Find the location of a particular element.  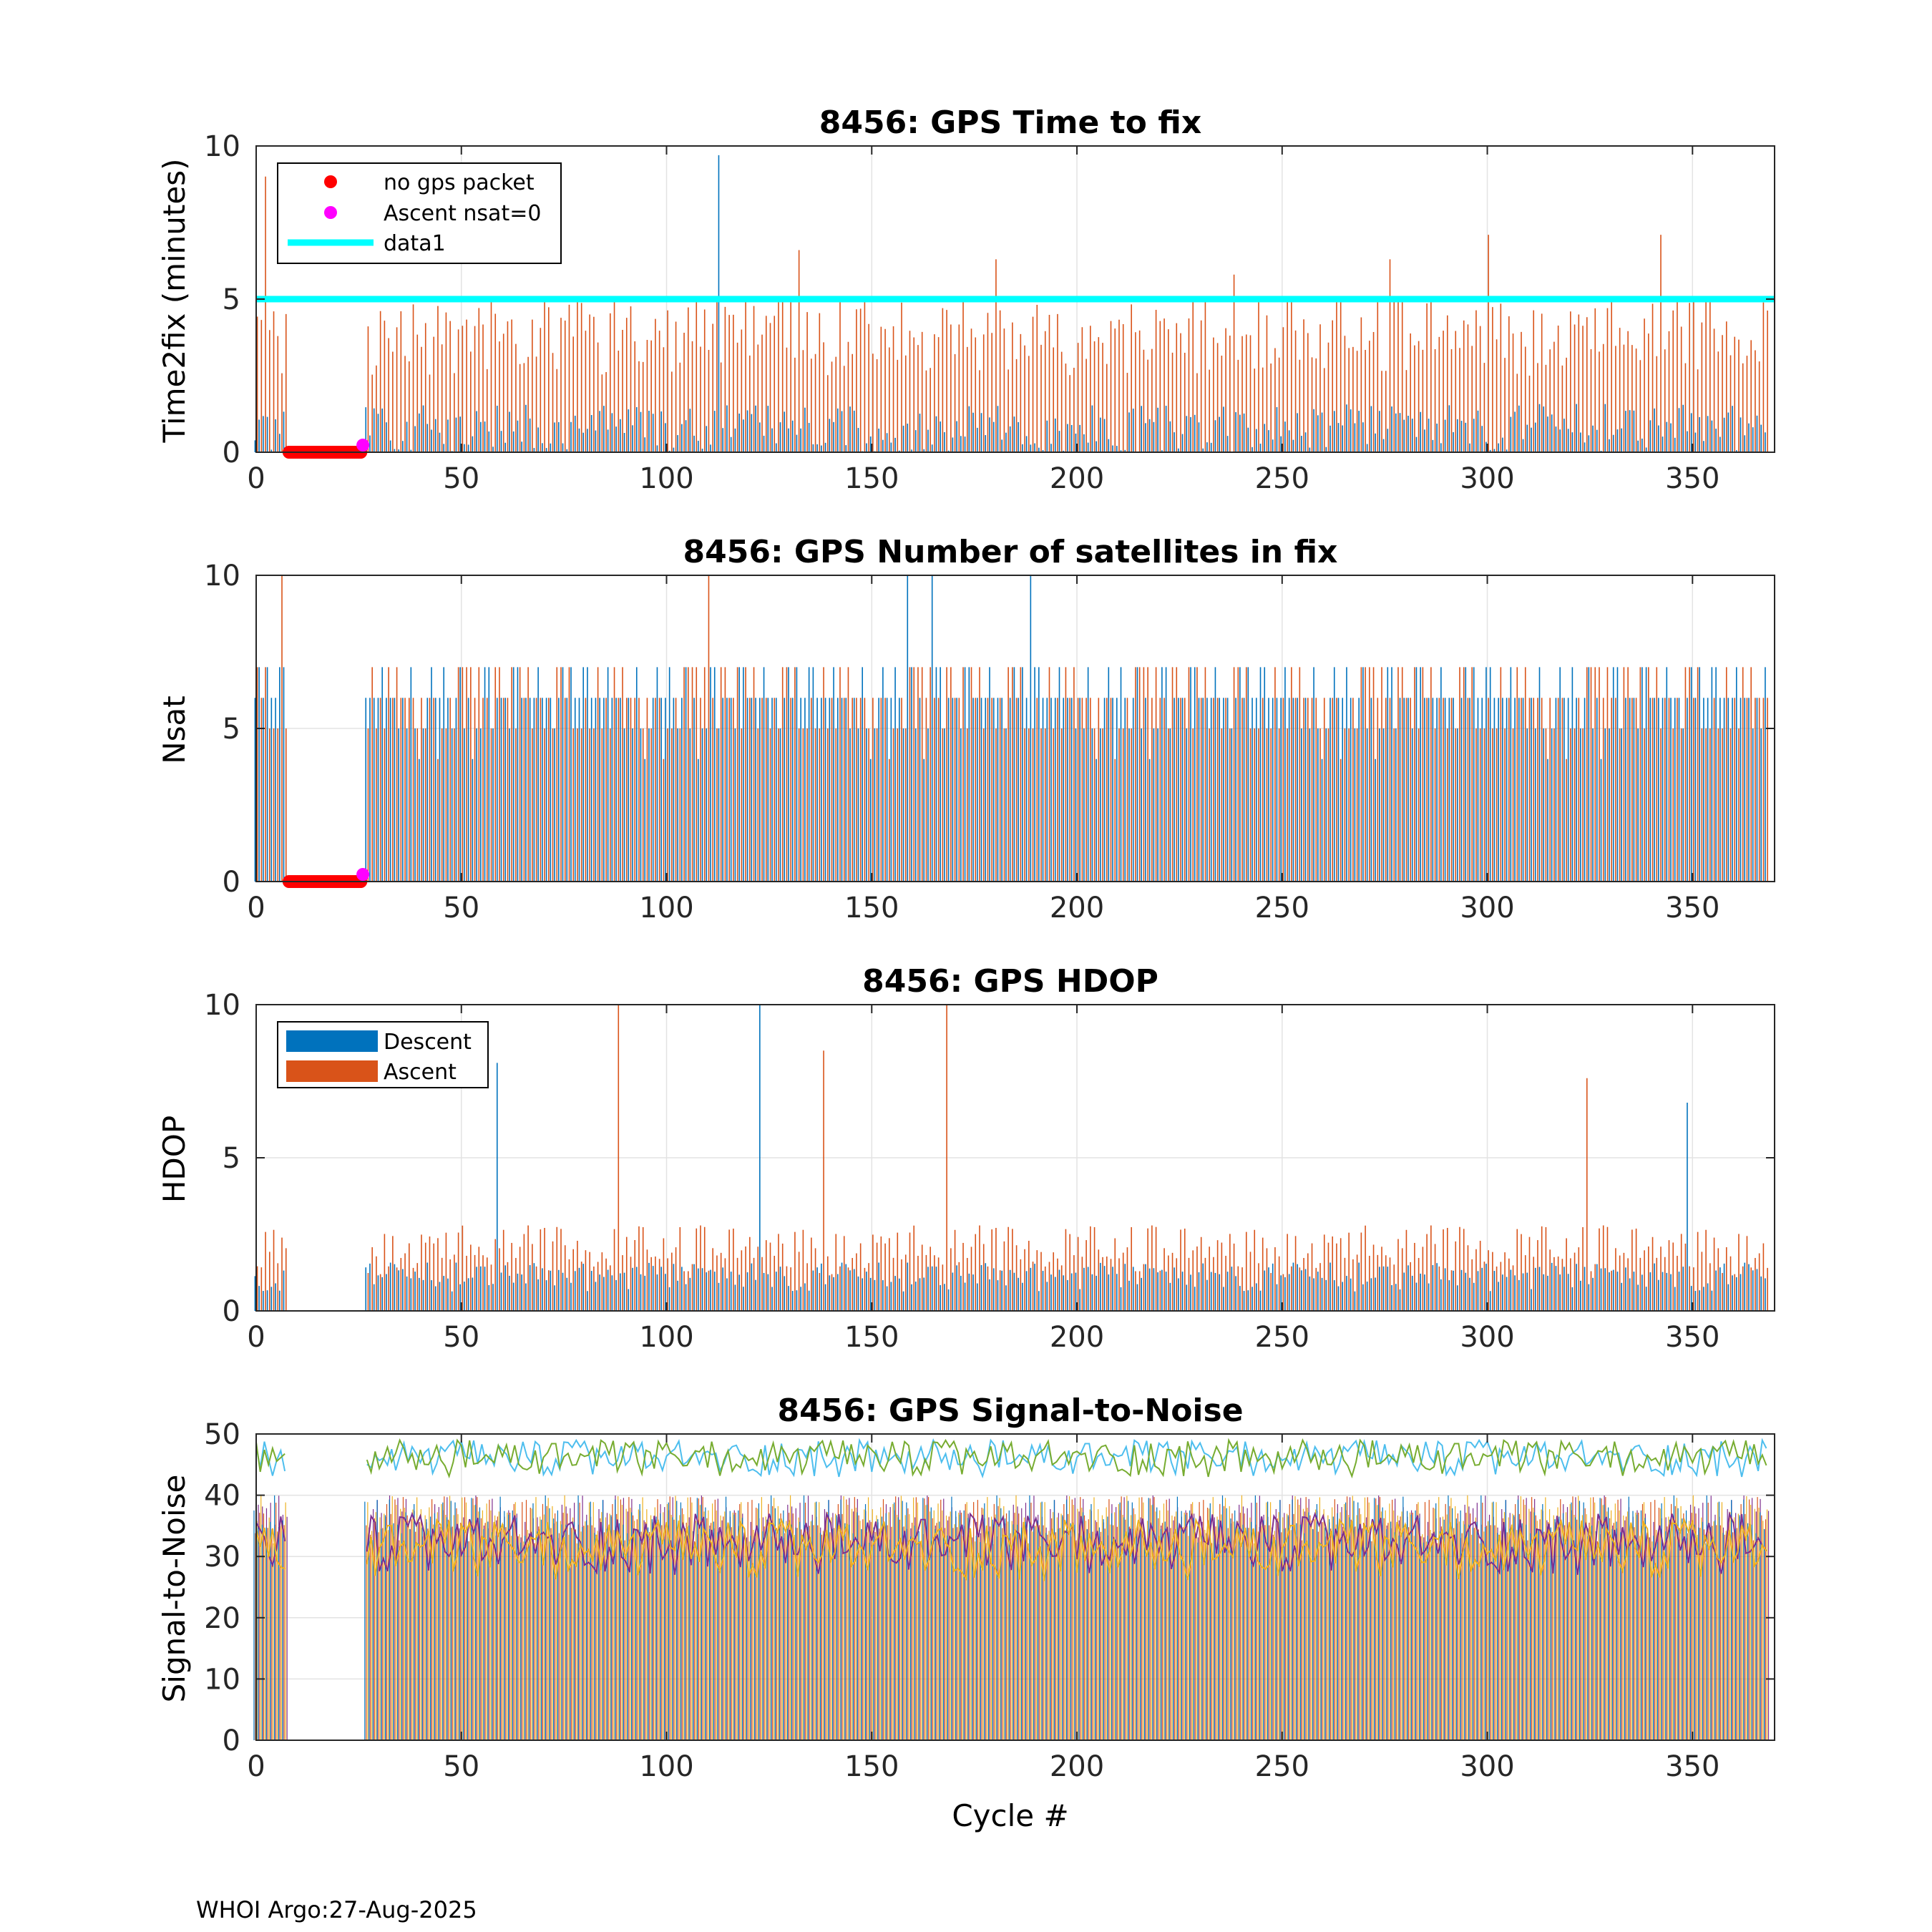

footer-text: WHOI Argo:27-Aug-2025 is located at coordinates (336, 1909).